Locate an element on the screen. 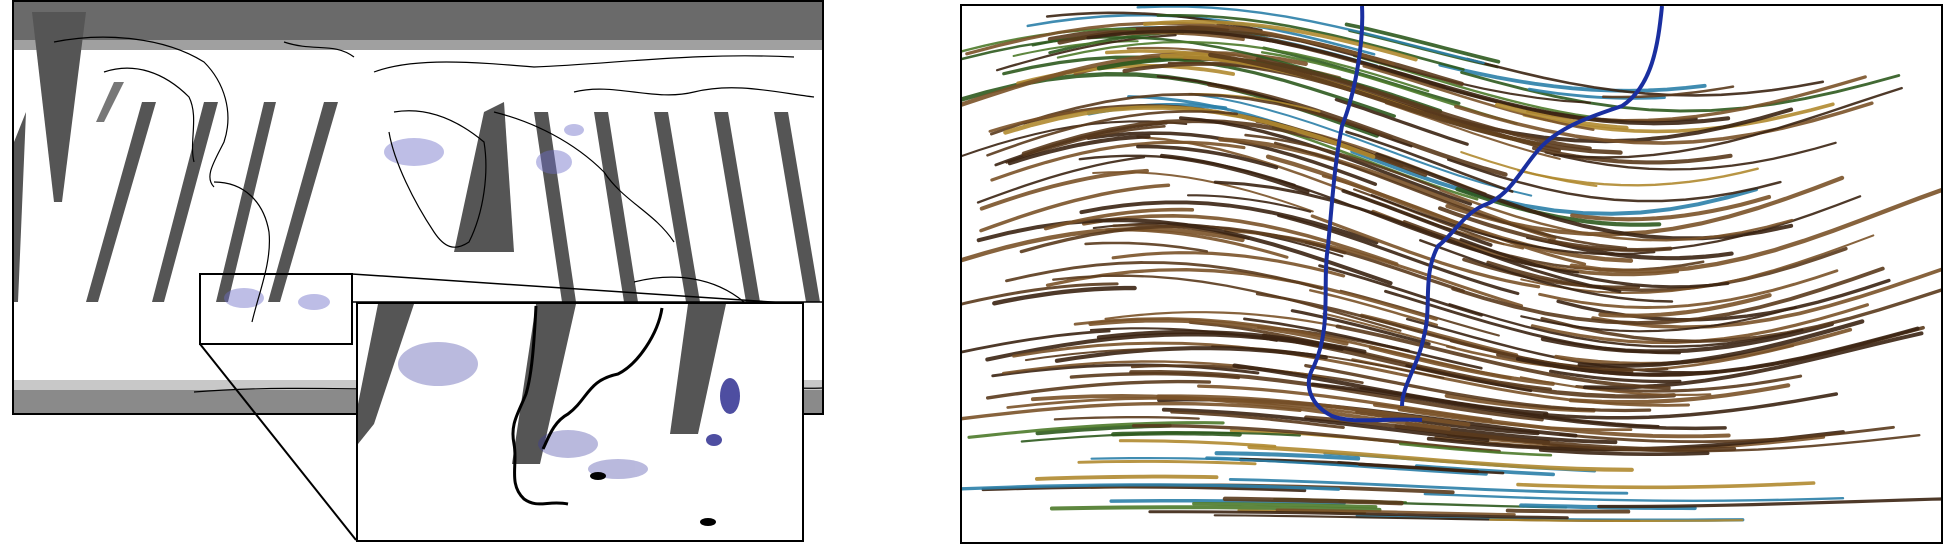  zoom-inset is located at coordinates (580, 422).